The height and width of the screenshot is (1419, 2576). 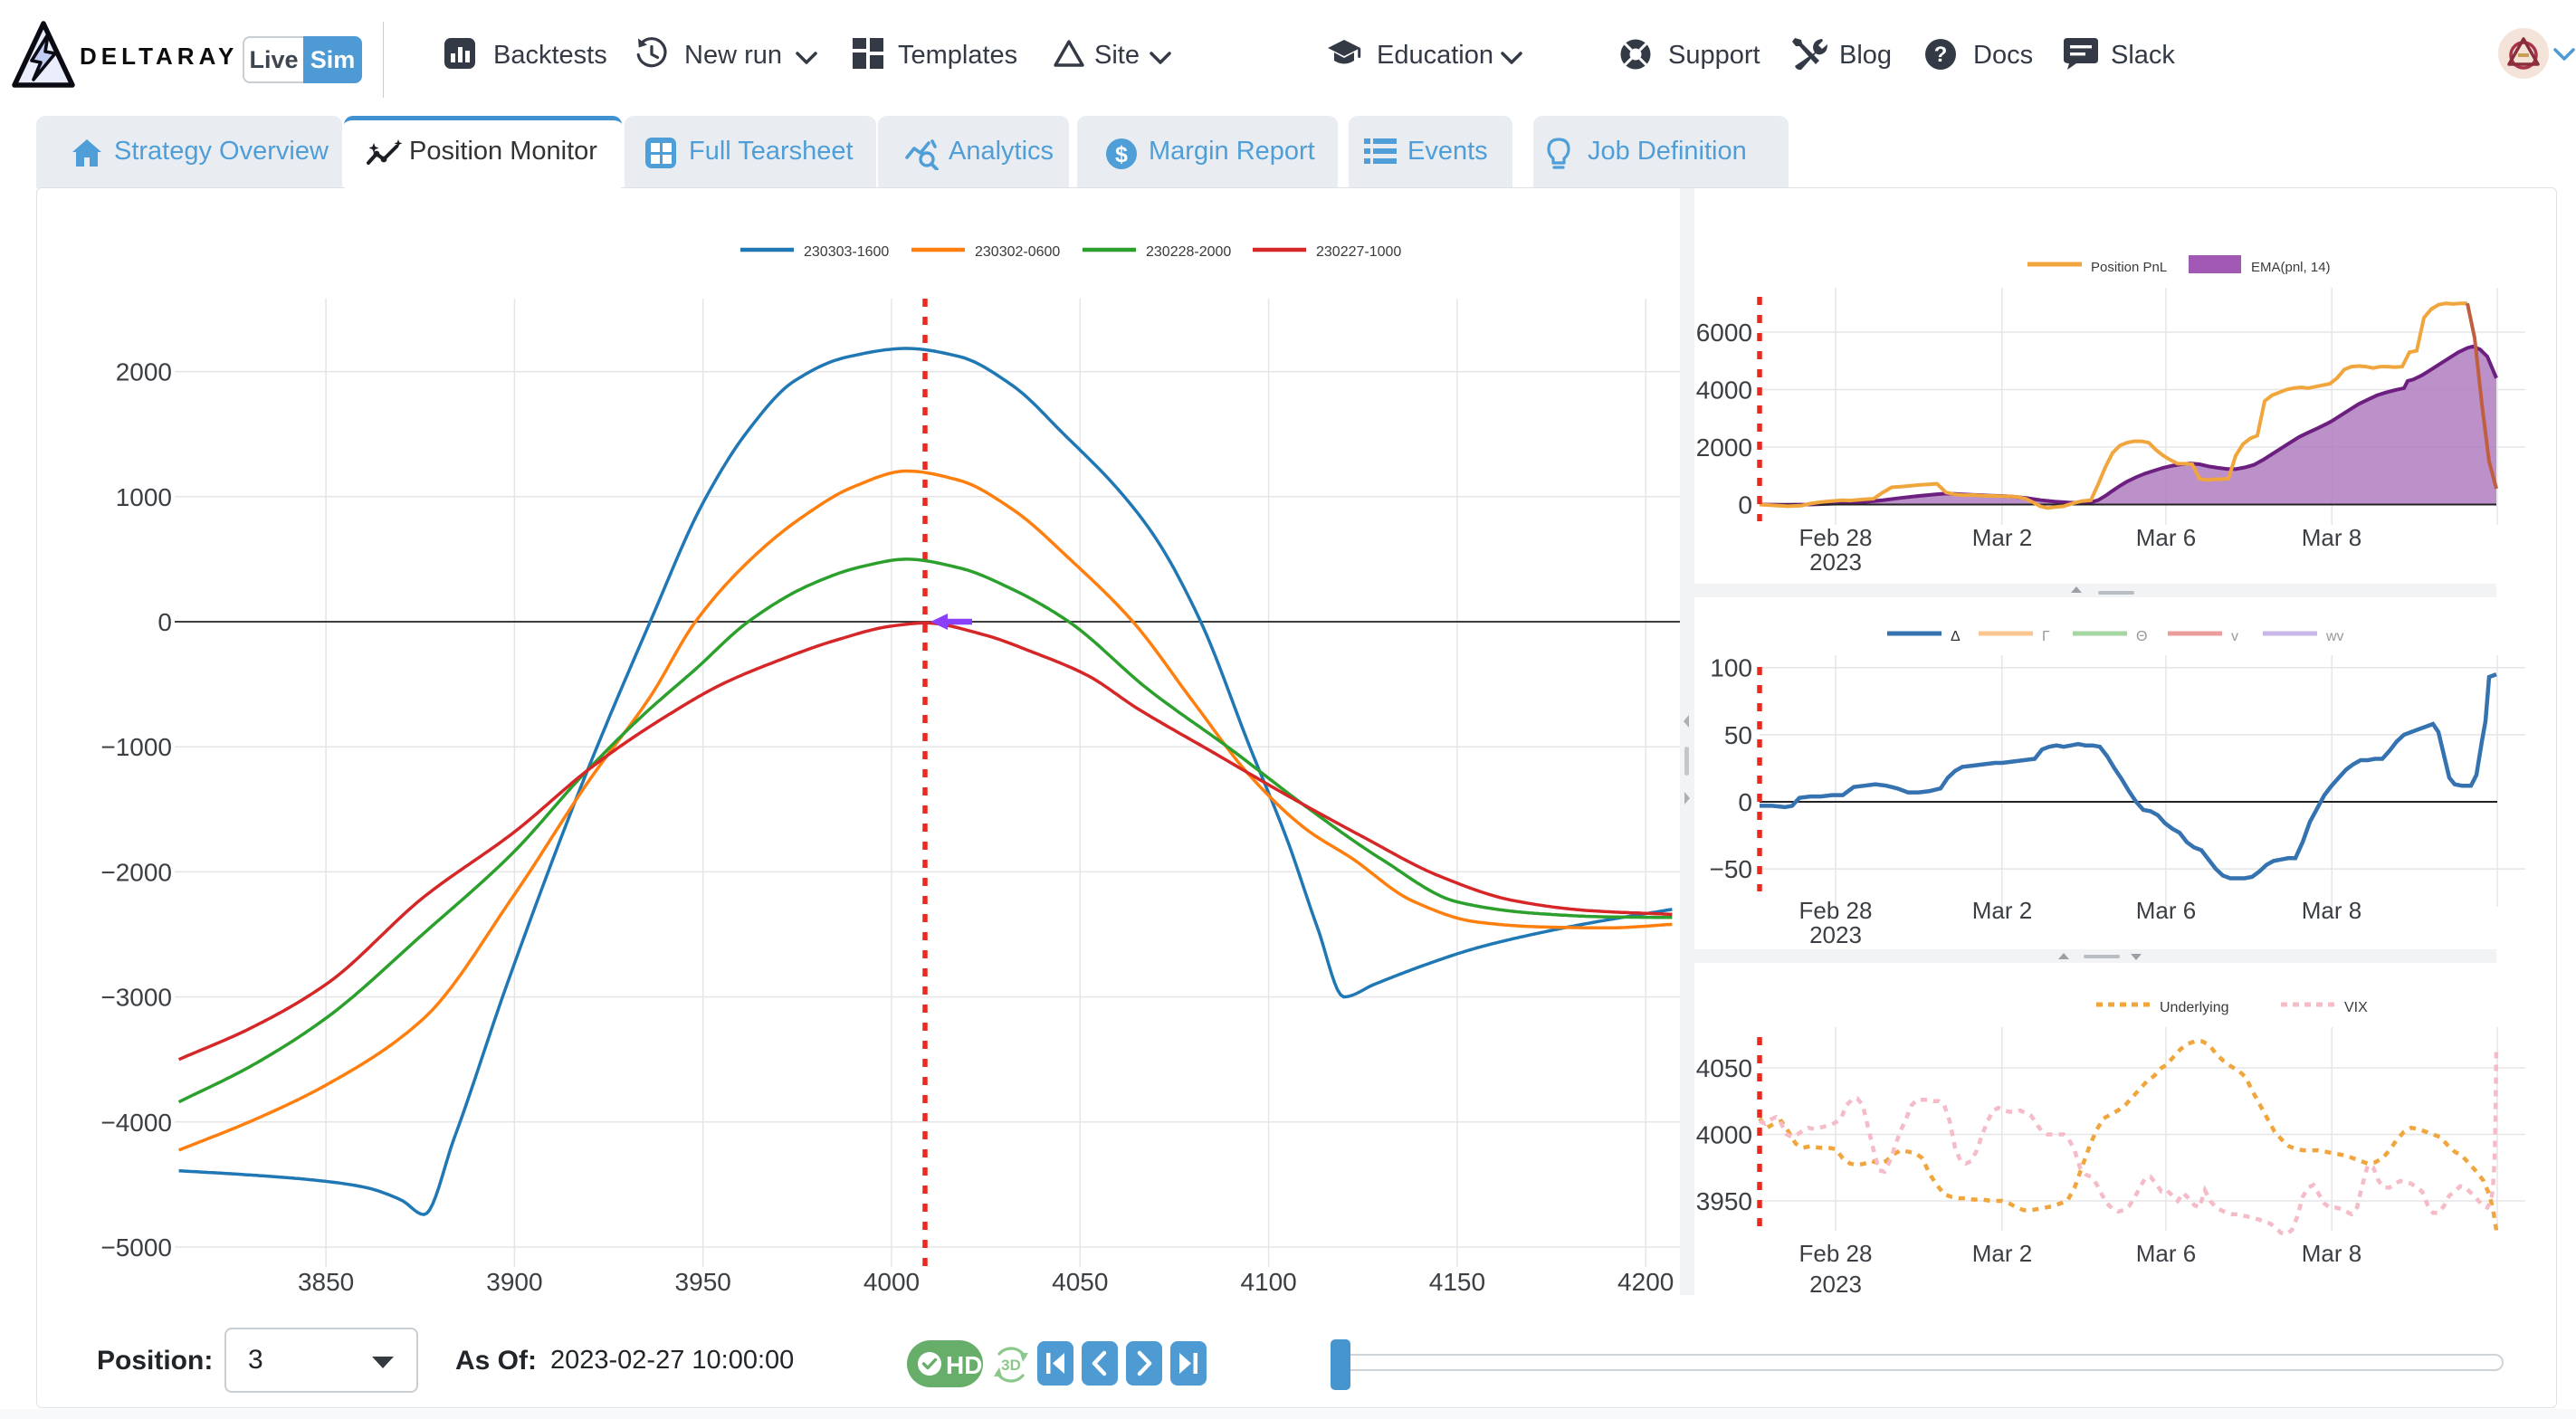 What do you see at coordinates (136, 998) in the screenshot?
I see `svg-text: −3000` at bounding box center [136, 998].